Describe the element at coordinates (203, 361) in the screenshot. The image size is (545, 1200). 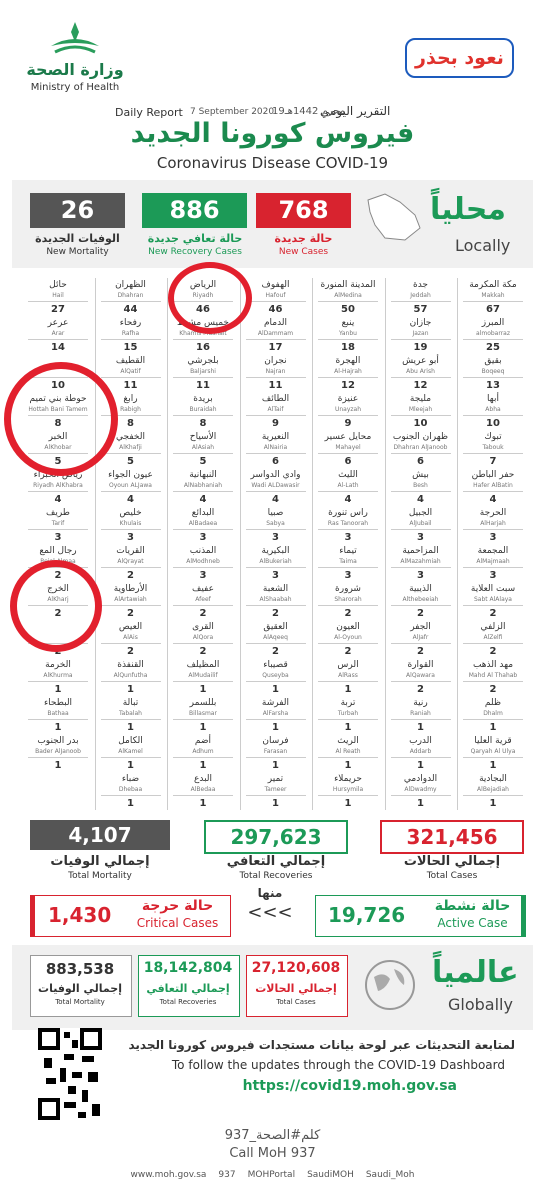
I see `city-name-ar: بلجرشي` at that location.